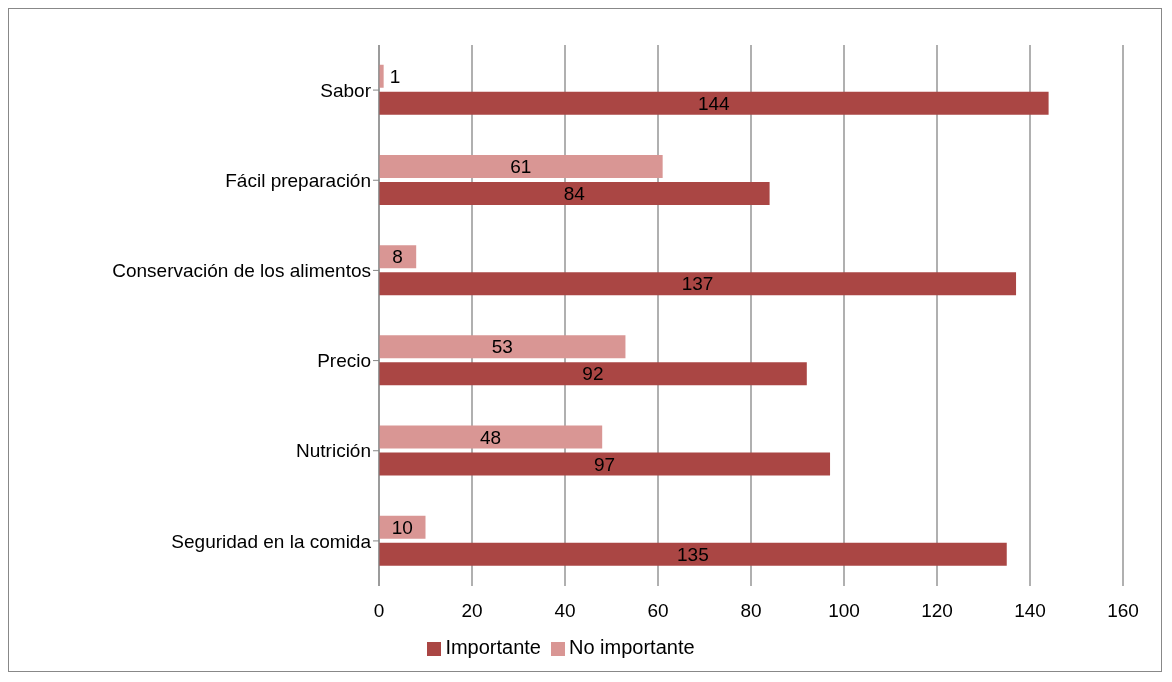  I want to click on y-tick-label: Seguridad en la comida, so click(271, 541).